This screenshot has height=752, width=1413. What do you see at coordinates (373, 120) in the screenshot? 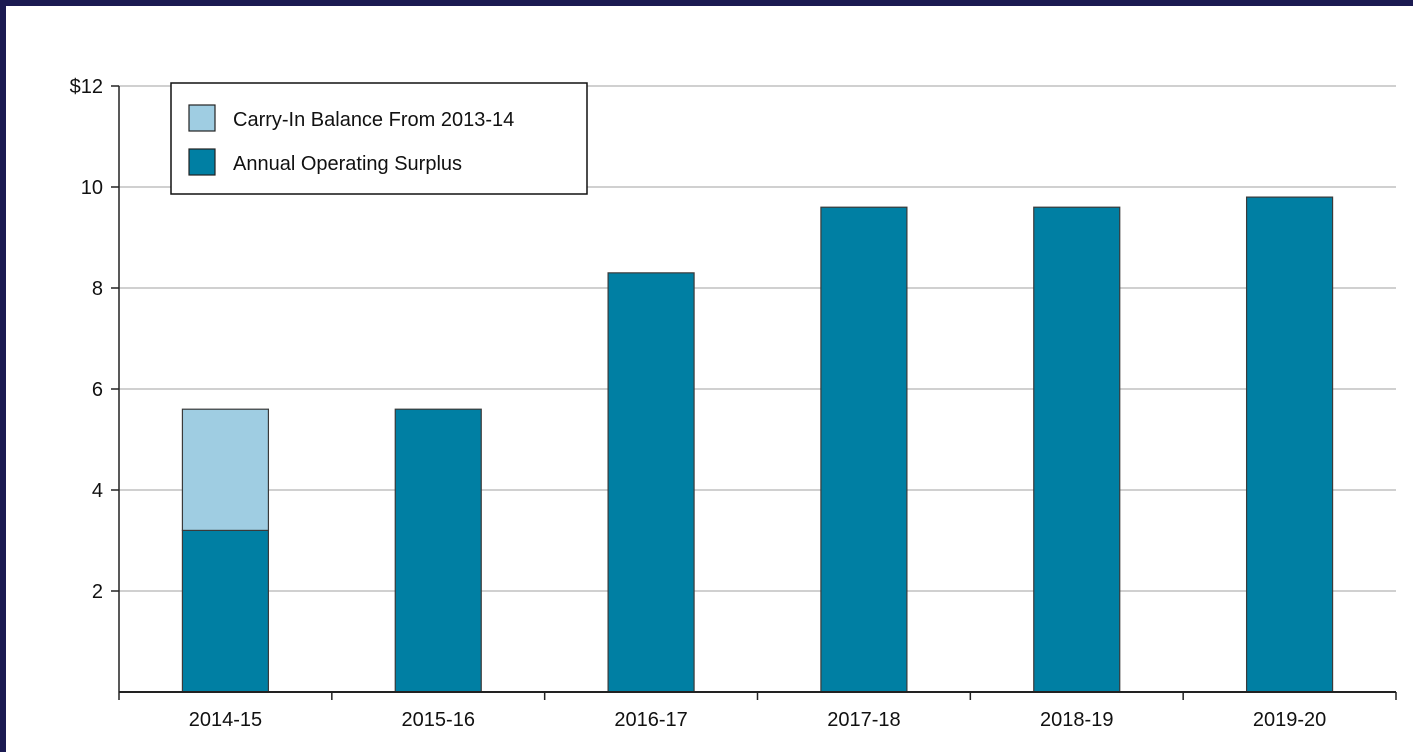
I see `legend-label: Carry-In Balance From 2013-14` at bounding box center [373, 120].